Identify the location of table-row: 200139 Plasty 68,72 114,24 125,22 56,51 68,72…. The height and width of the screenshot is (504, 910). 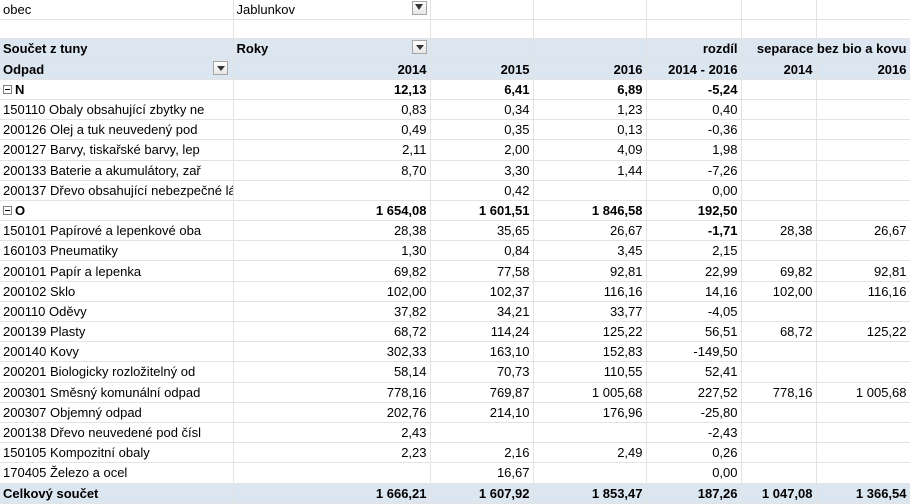
(455, 332).